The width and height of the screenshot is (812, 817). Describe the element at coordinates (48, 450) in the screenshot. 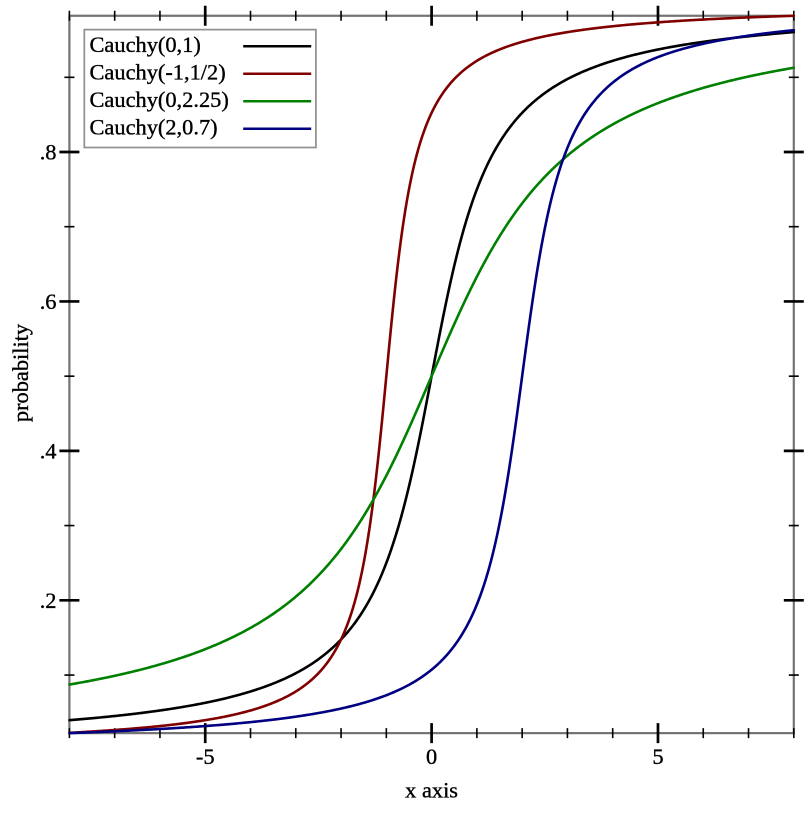

I see `svg-text: .4` at that location.